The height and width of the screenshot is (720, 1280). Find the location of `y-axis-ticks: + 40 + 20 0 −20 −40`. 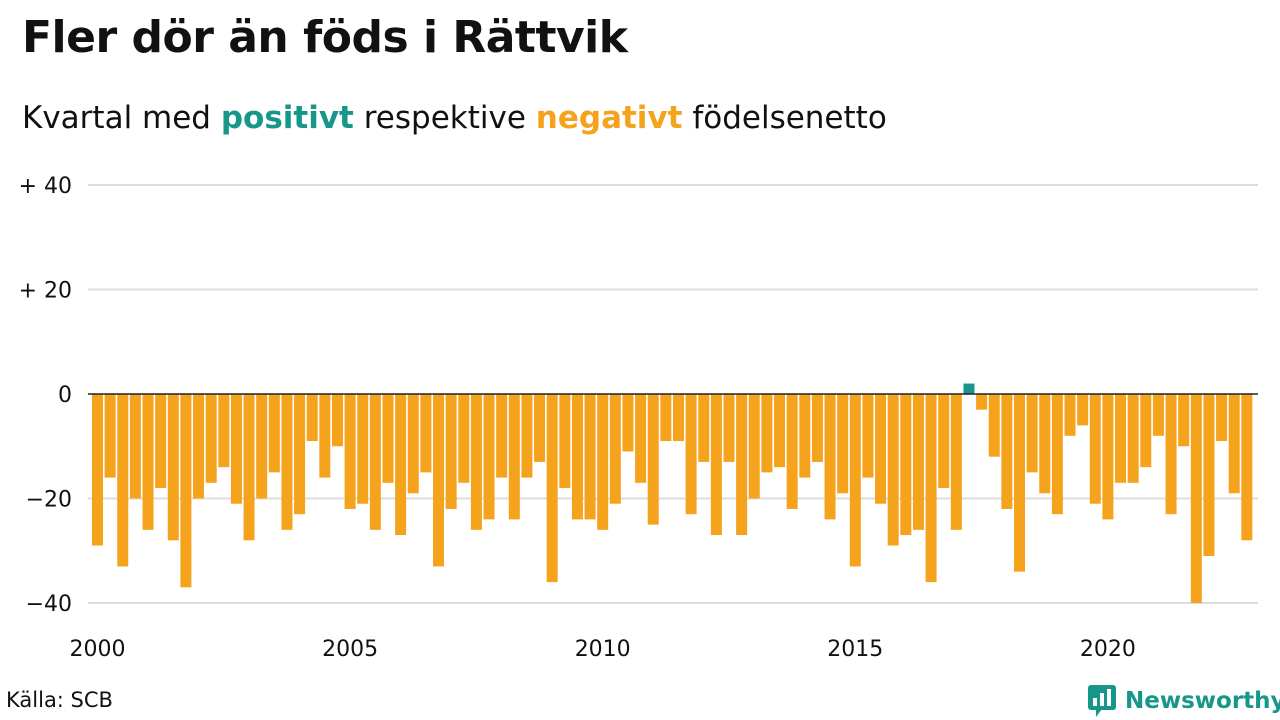

y-axis-ticks: + 40 + 20 0 −20 −40 is located at coordinates (45, 395).